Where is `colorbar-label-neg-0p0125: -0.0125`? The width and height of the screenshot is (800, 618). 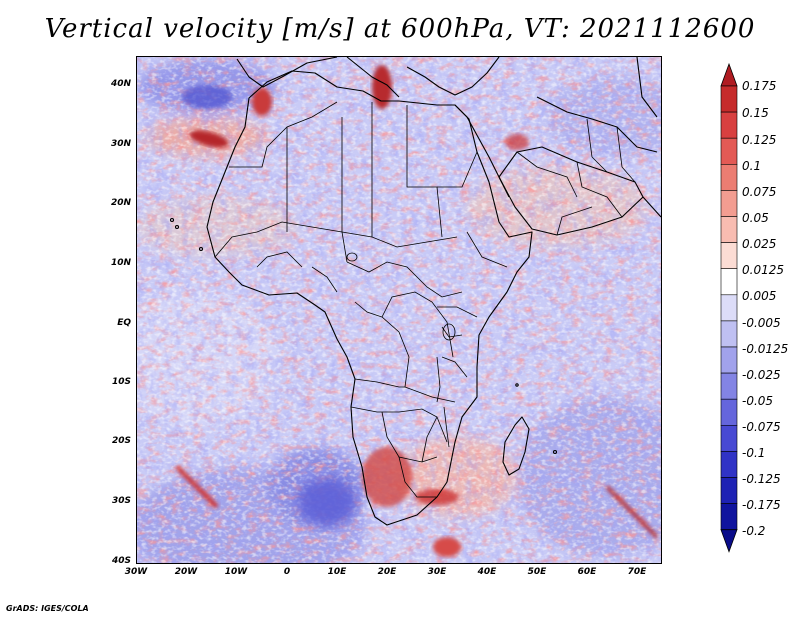 colorbar-label-neg-0p0125: -0.0125 is located at coordinates (765, 349).